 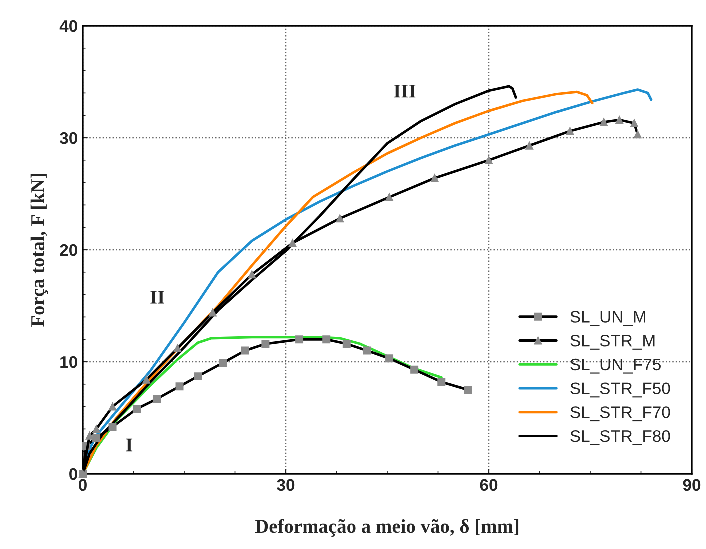 What do you see at coordinates (74, 474) in the screenshot?
I see `y-tick-label: 0` at bounding box center [74, 474].